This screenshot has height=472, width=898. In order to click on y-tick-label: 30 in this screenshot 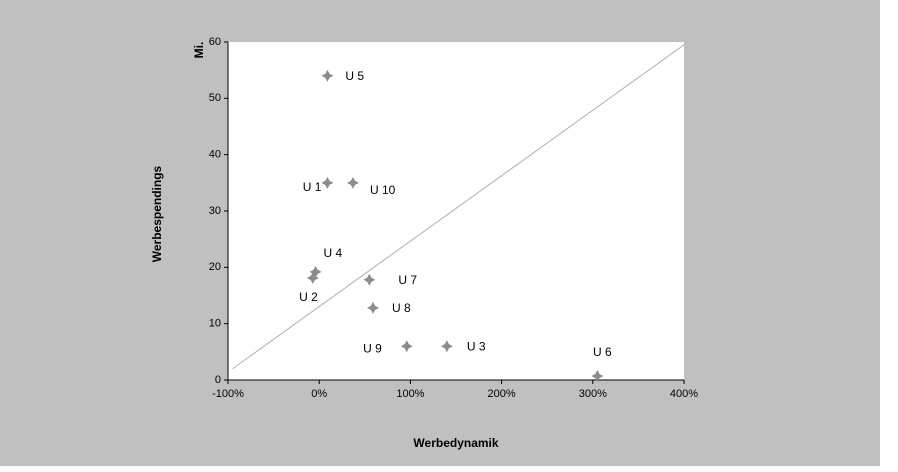, I will do `click(215, 211)`.